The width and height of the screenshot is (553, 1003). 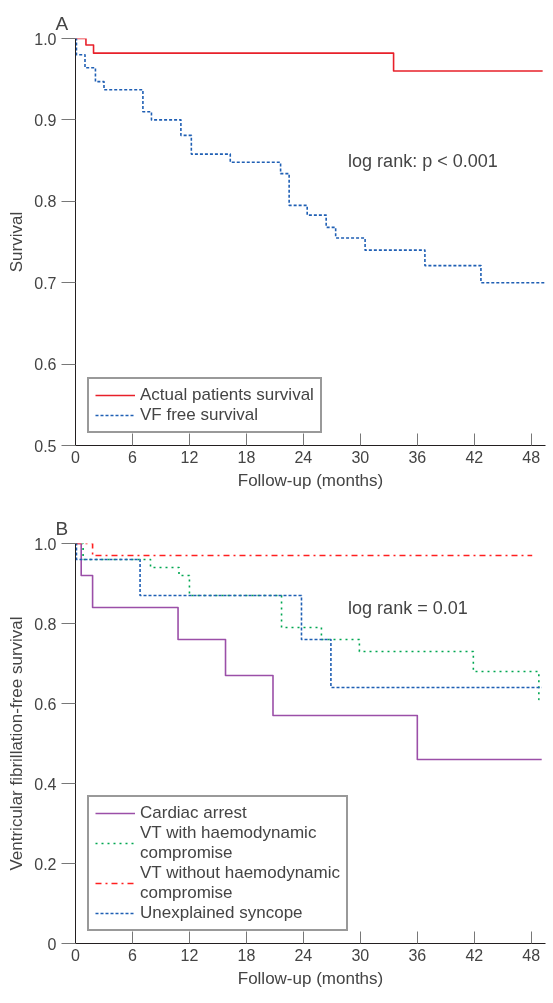 I want to click on legend-label: Actual patients survival, so click(x=227, y=395).